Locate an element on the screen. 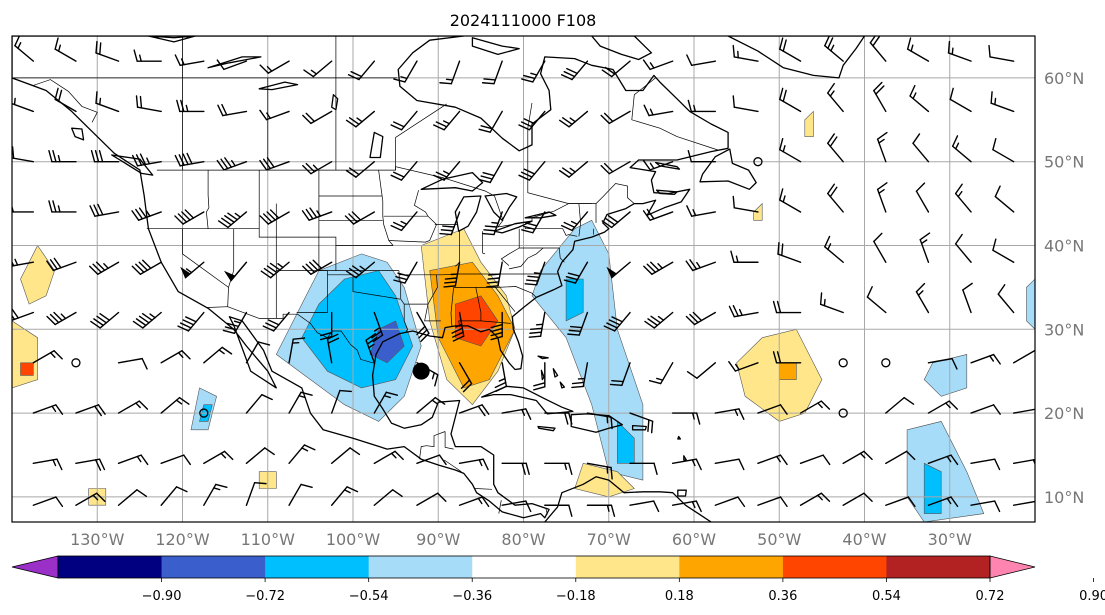 This screenshot has width=1105, height=615. colorbar-label: 0.36 is located at coordinates (782, 596).